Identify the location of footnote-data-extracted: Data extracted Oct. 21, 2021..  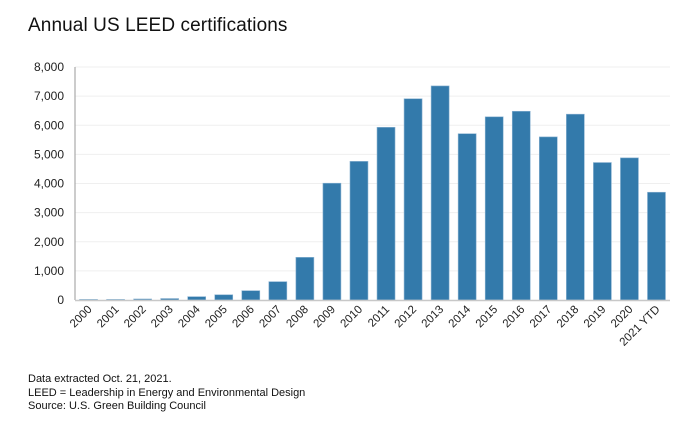
(100, 379).